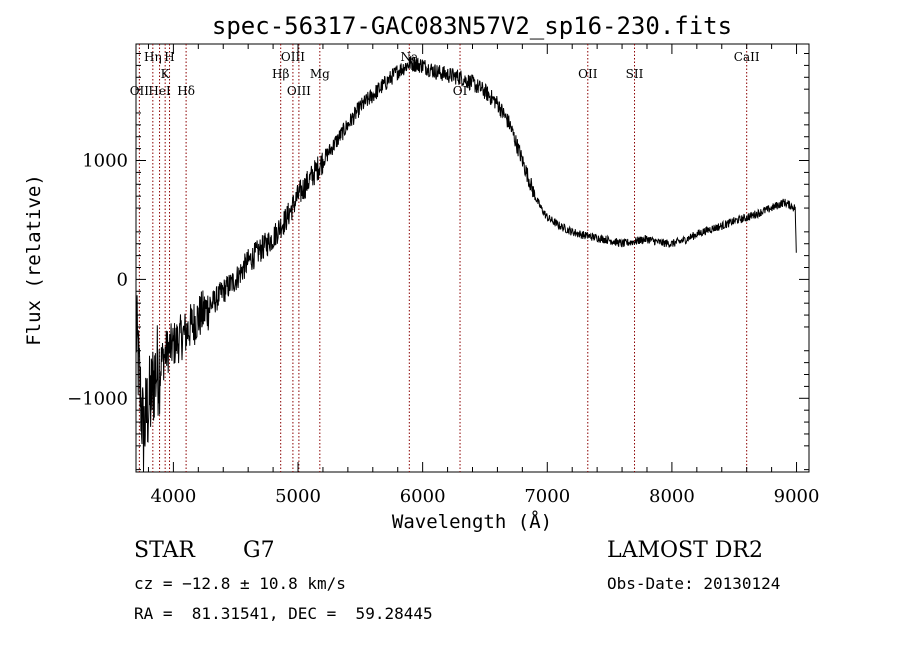 The image size is (900, 649). Describe the element at coordinates (259, 550) in the screenshot. I see `subclass: G7` at that location.